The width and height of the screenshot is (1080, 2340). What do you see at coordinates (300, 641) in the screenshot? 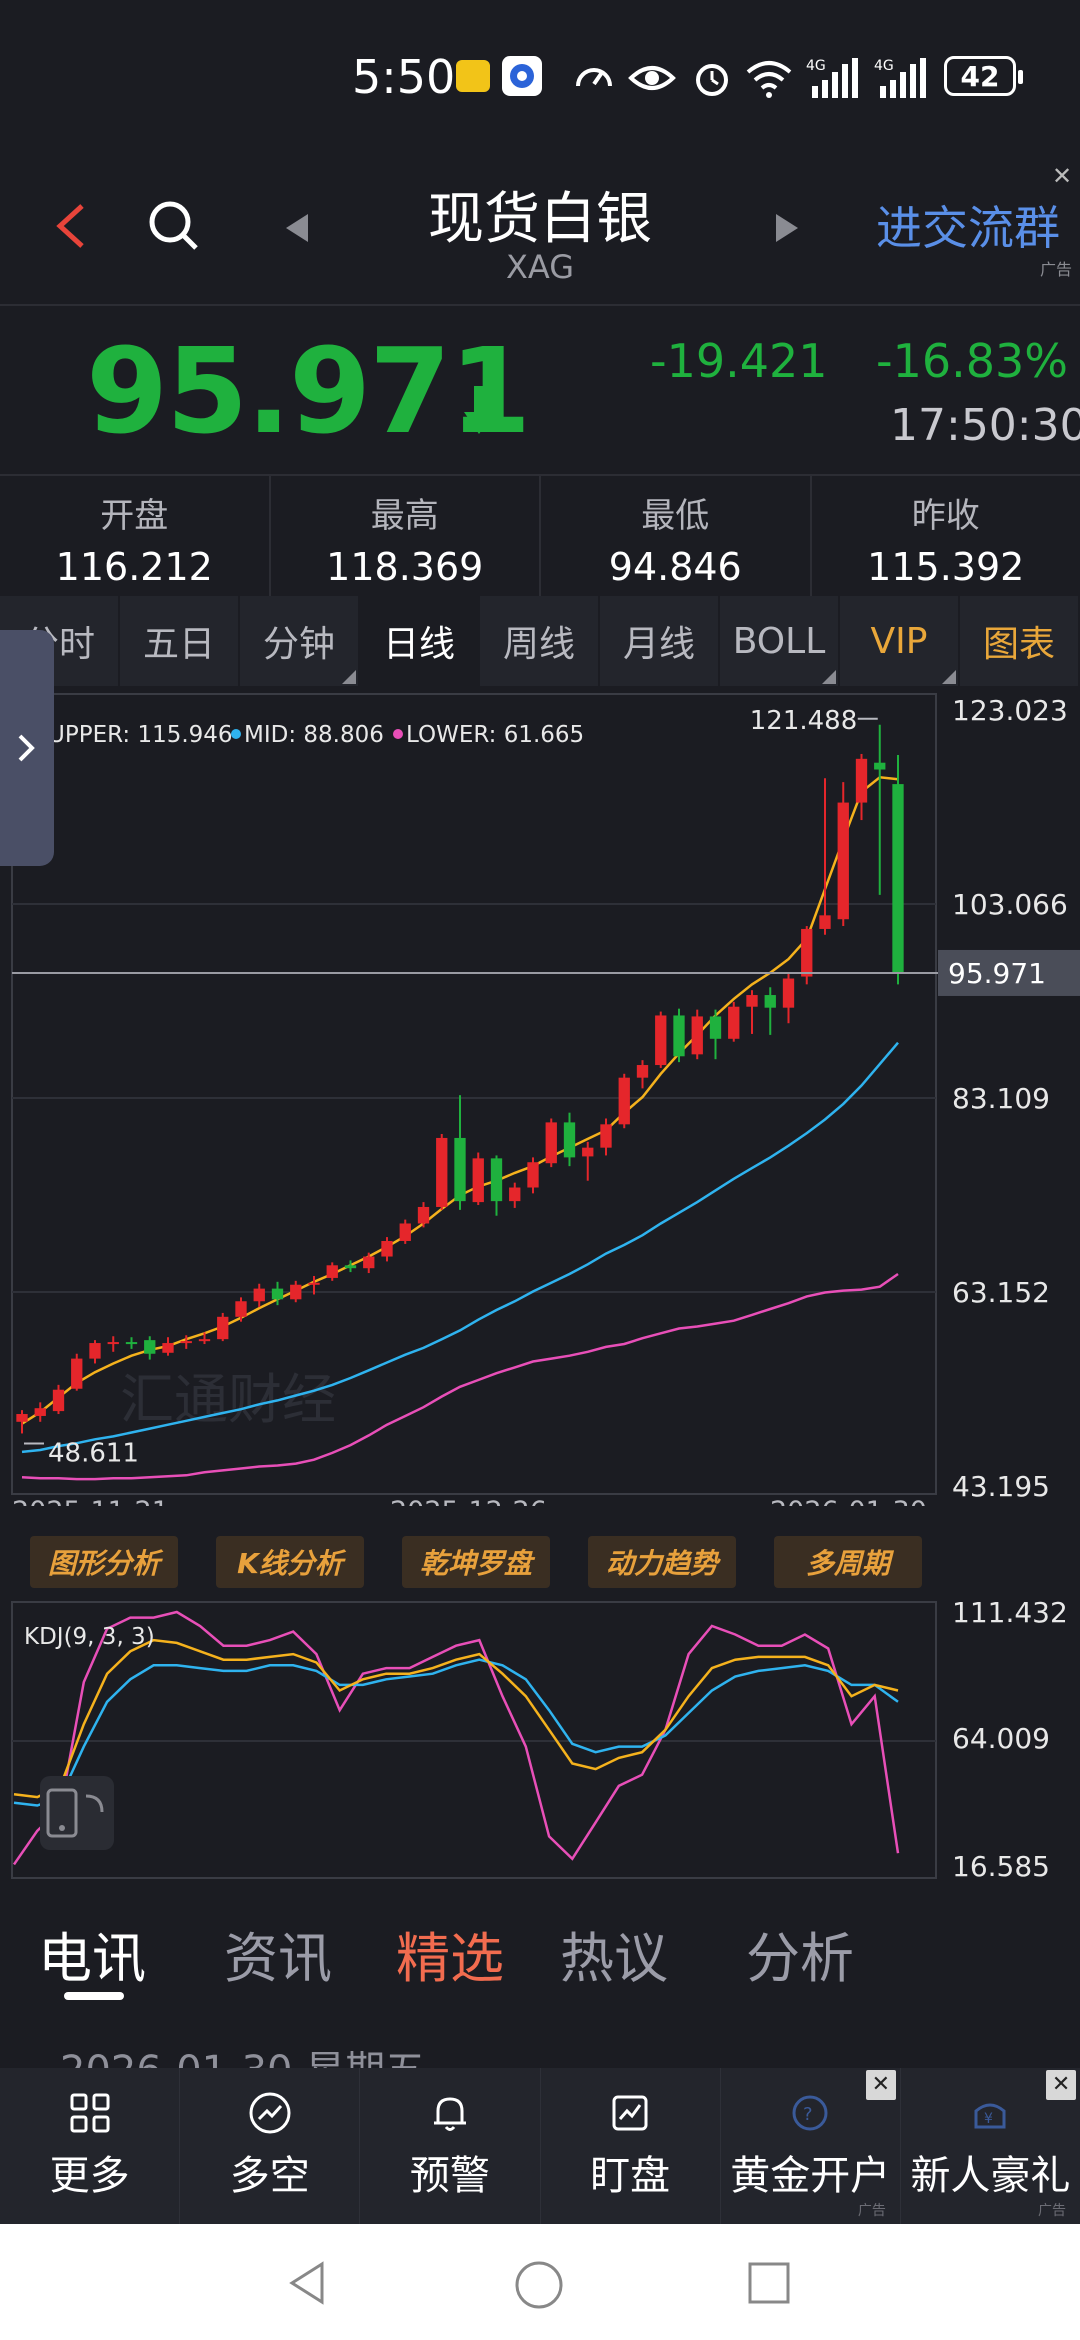
I see `tab-minute: 分钟` at bounding box center [300, 641].